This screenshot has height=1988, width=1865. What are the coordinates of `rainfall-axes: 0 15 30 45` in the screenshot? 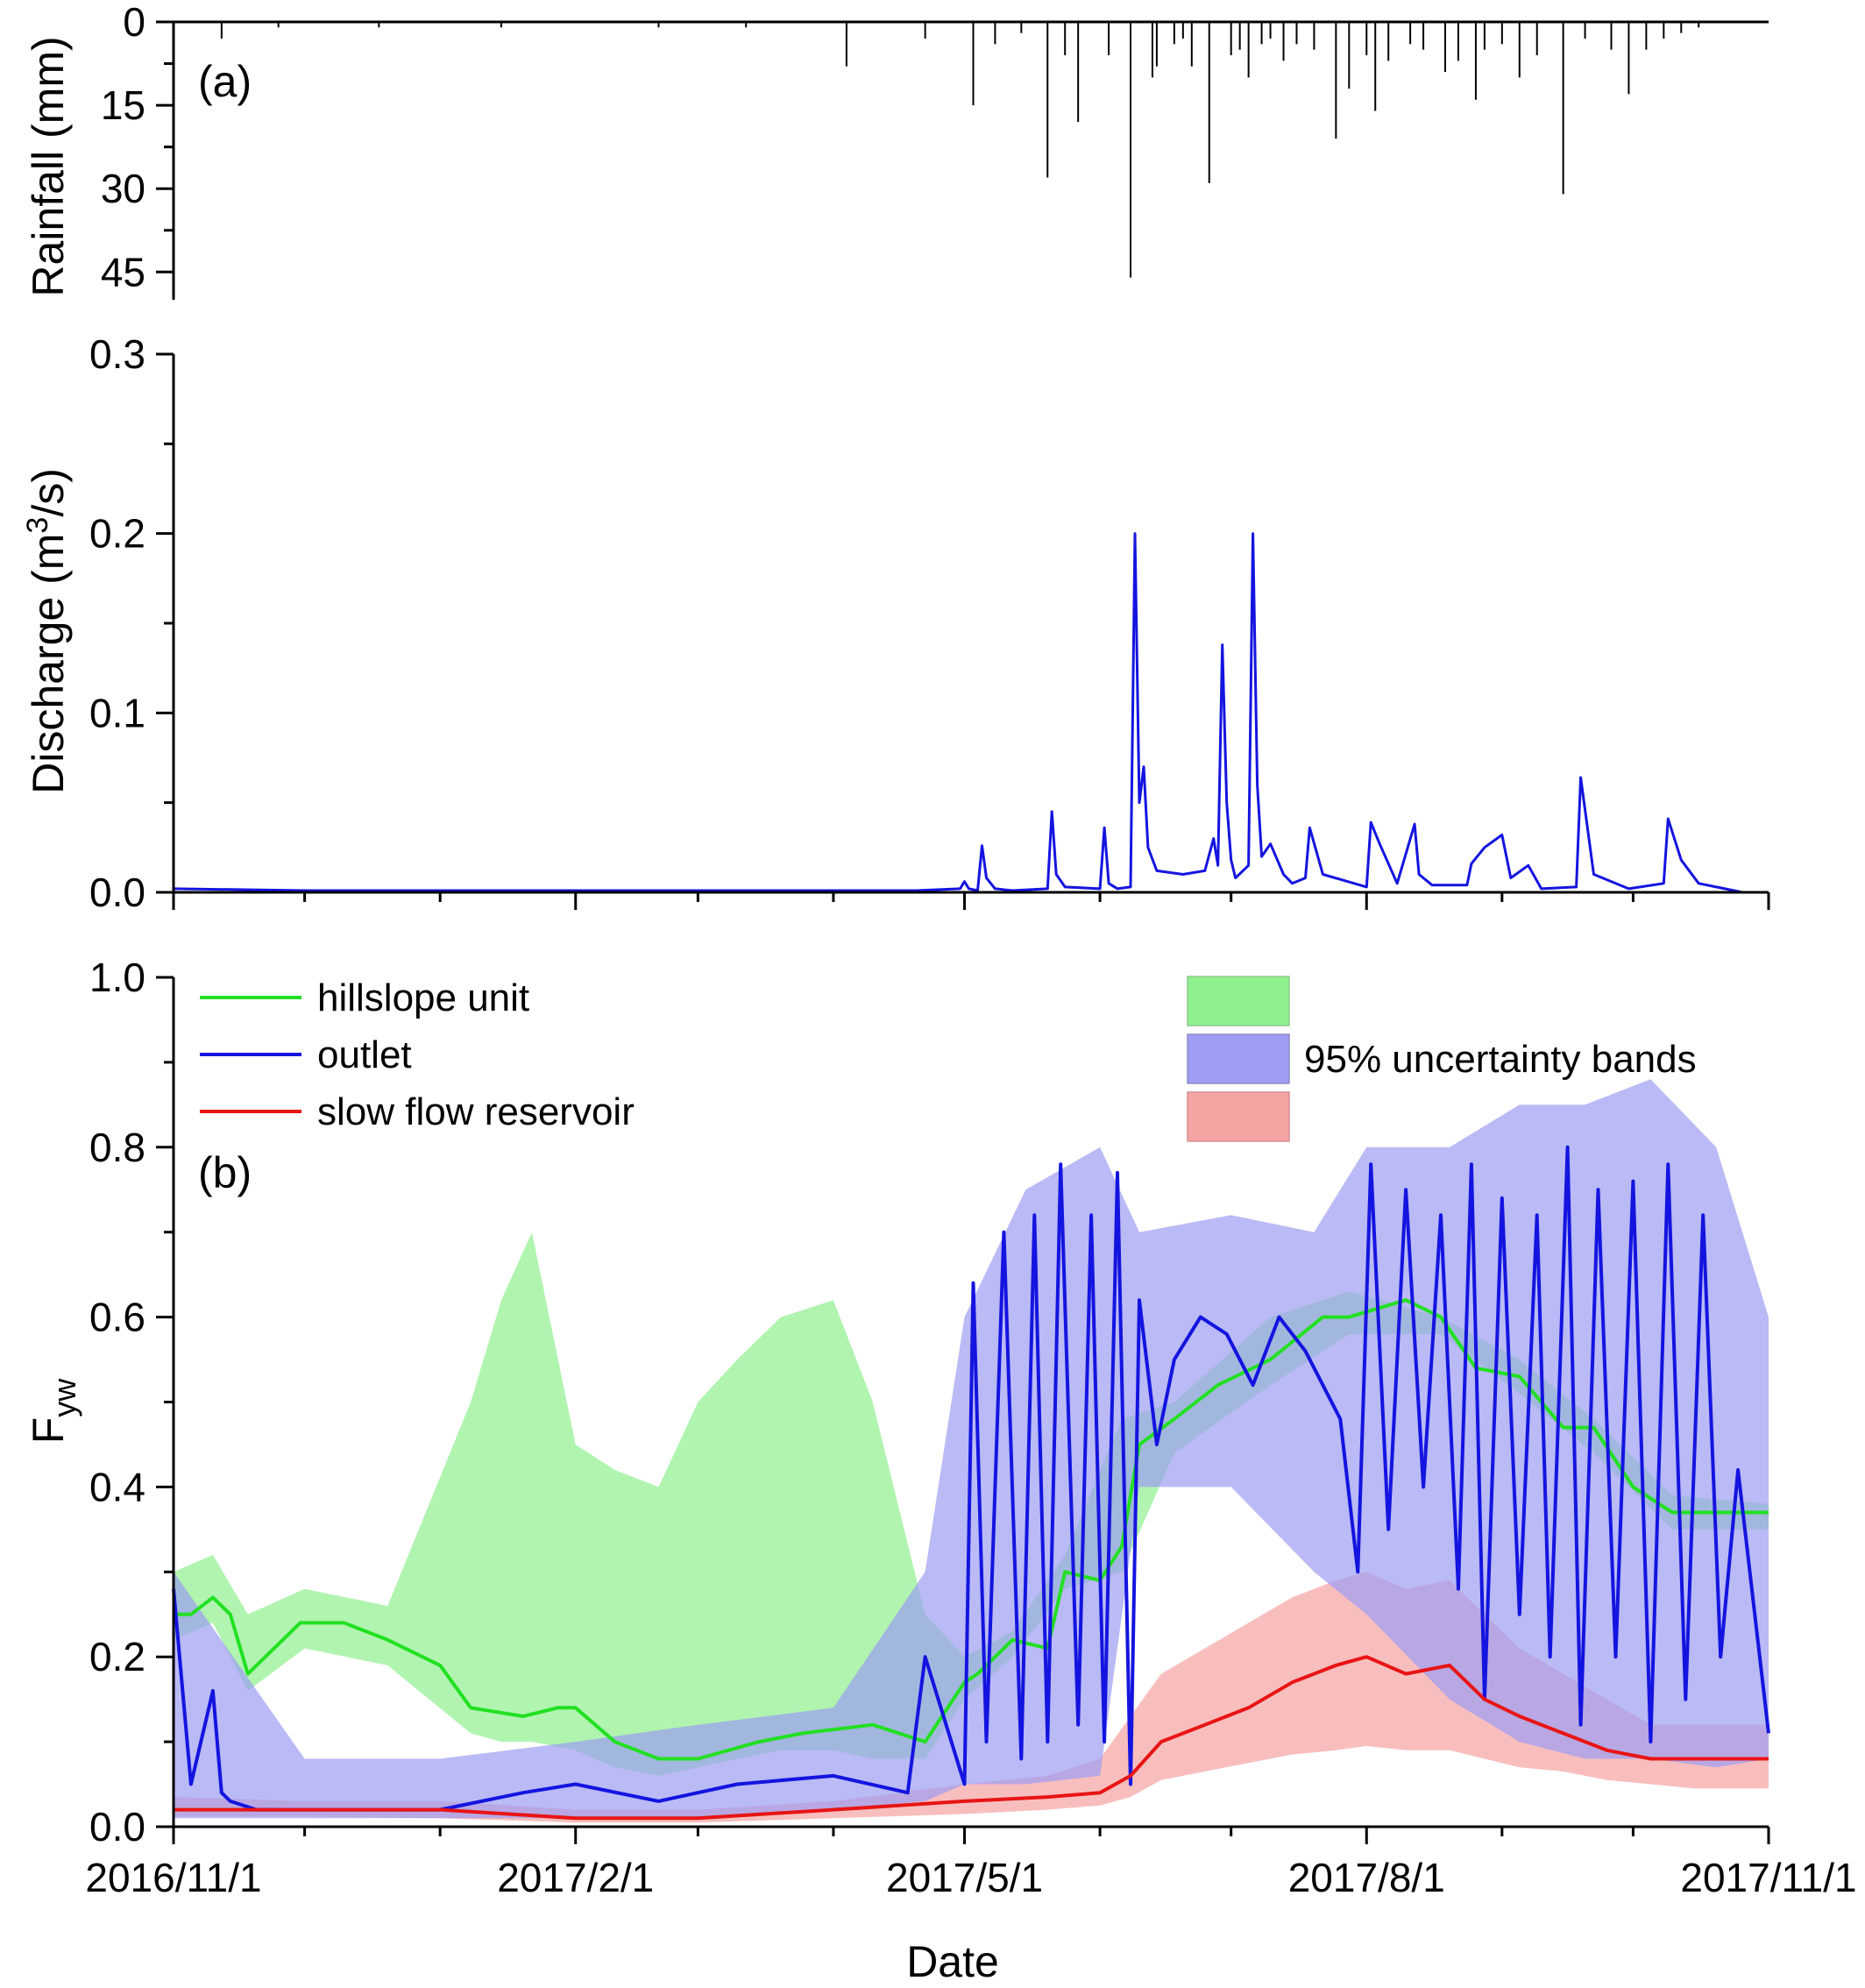 It's located at (935, 150).